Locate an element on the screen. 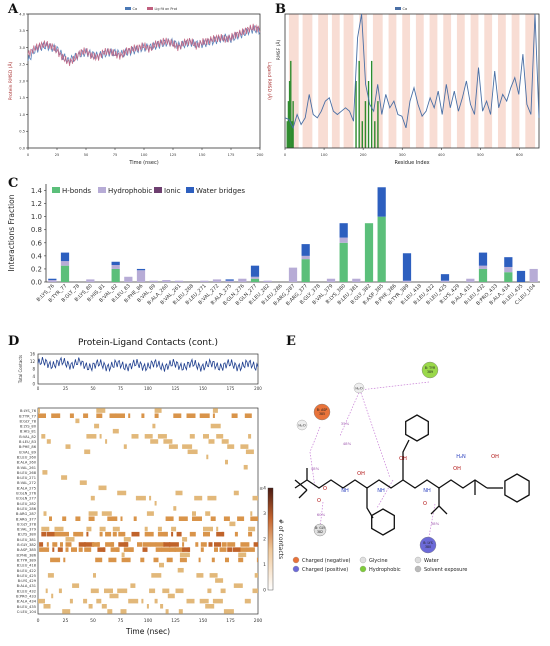  heatmap-row-label: B:LEU_271 is located at coordinates (26, 478).